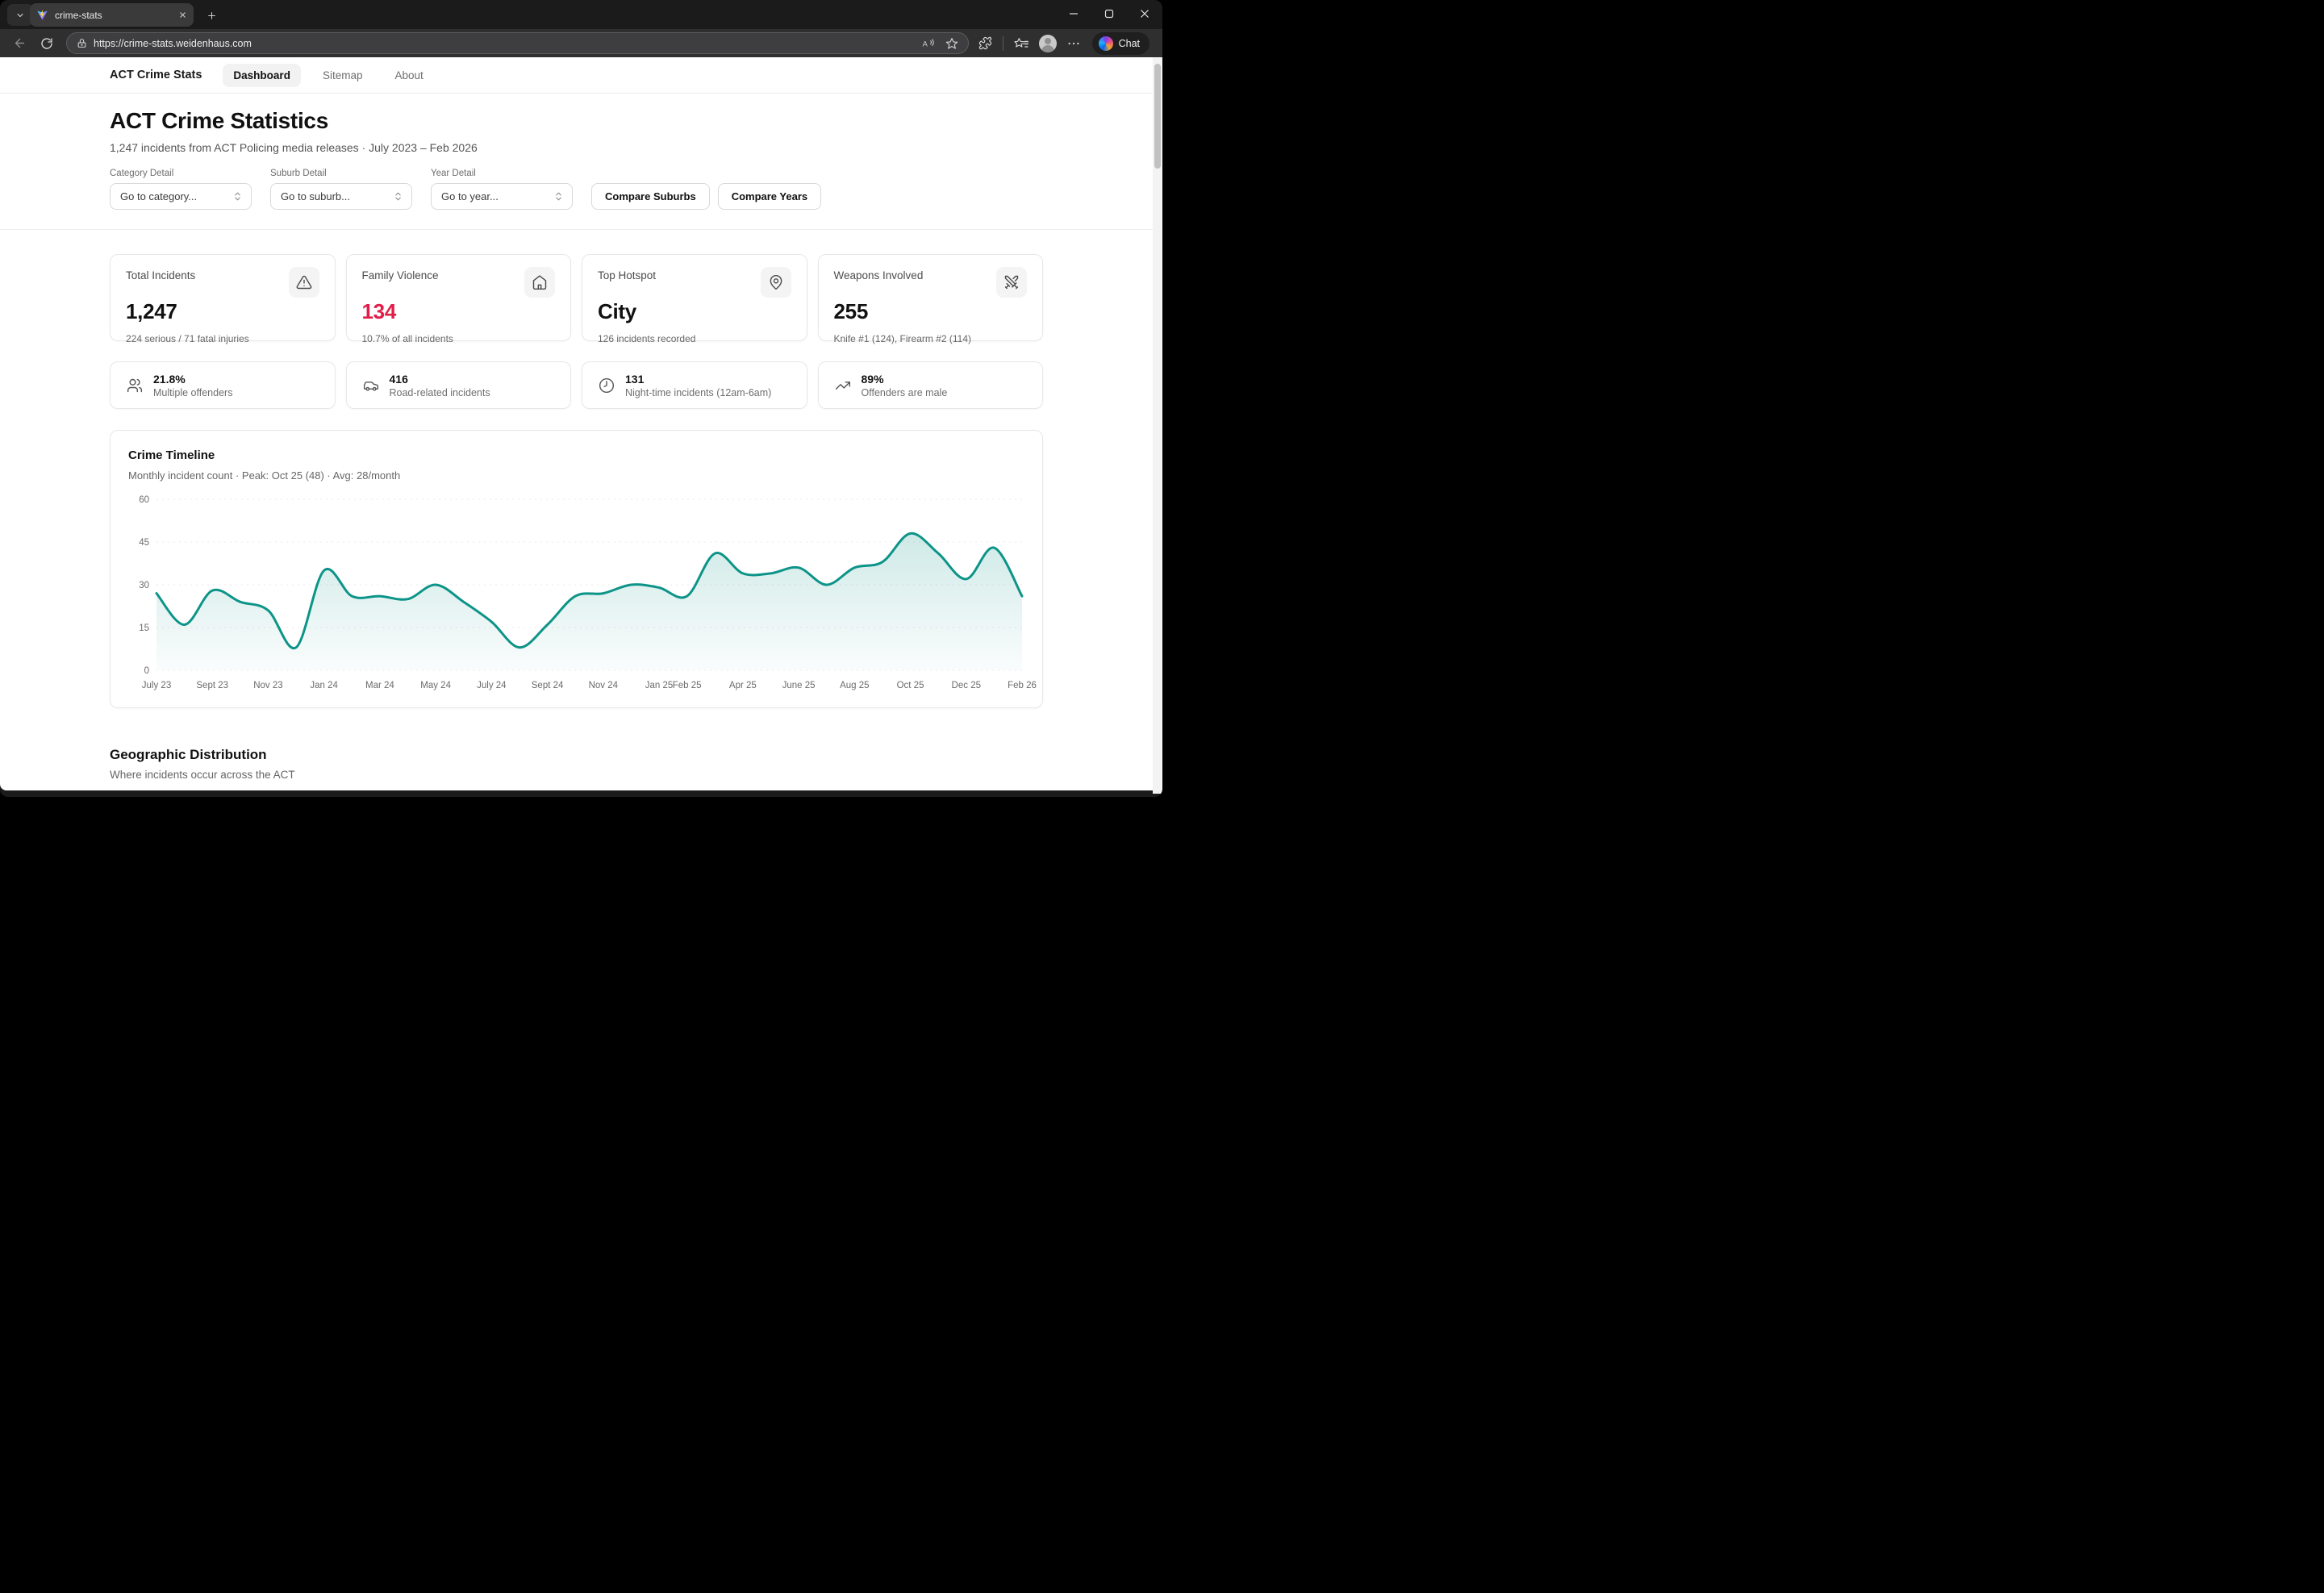  Describe the element at coordinates (171, 455) in the screenshot. I see `chart-title: Crime Timeline` at that location.